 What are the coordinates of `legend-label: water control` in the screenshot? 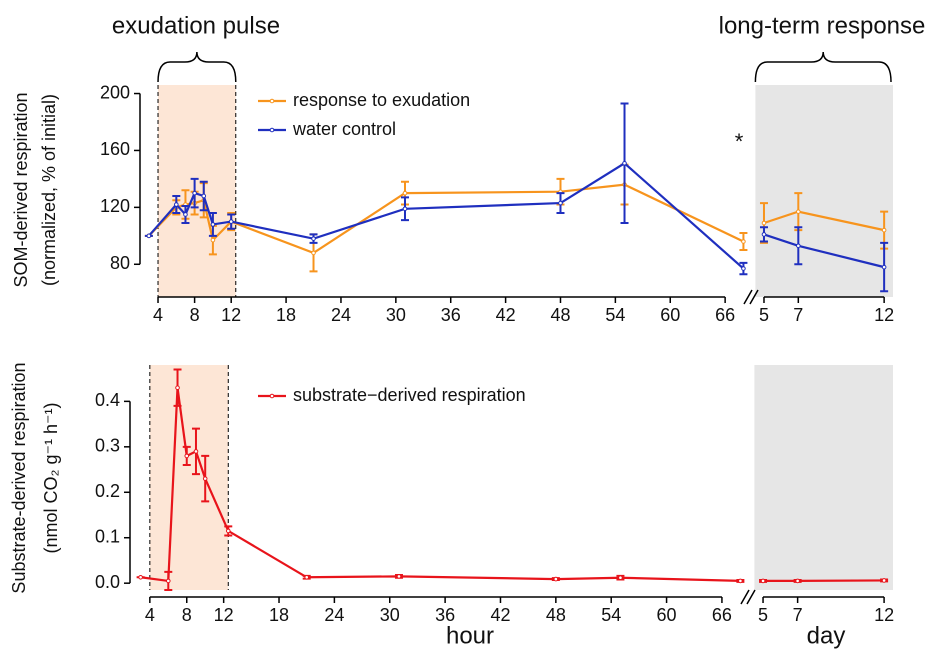 It's located at (344, 129).